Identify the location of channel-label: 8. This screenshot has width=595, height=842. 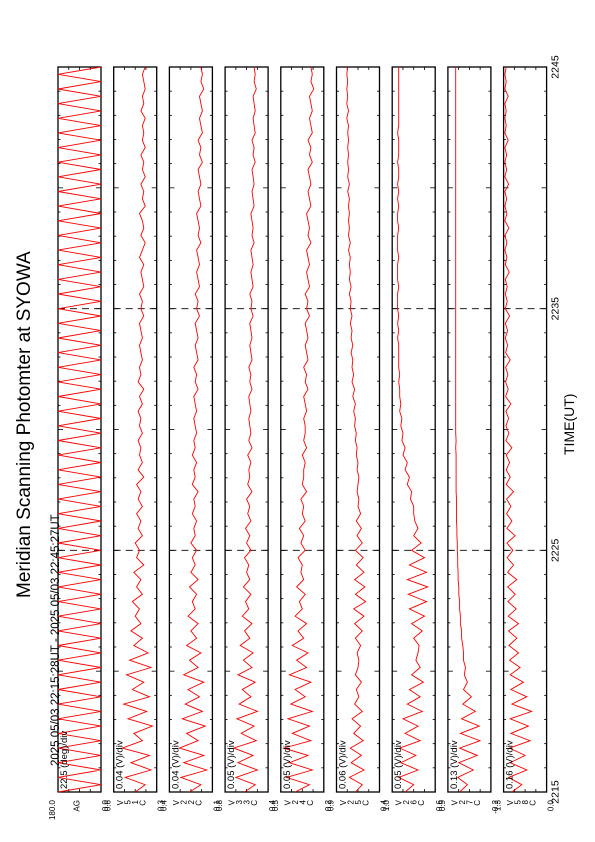
(525, 801).